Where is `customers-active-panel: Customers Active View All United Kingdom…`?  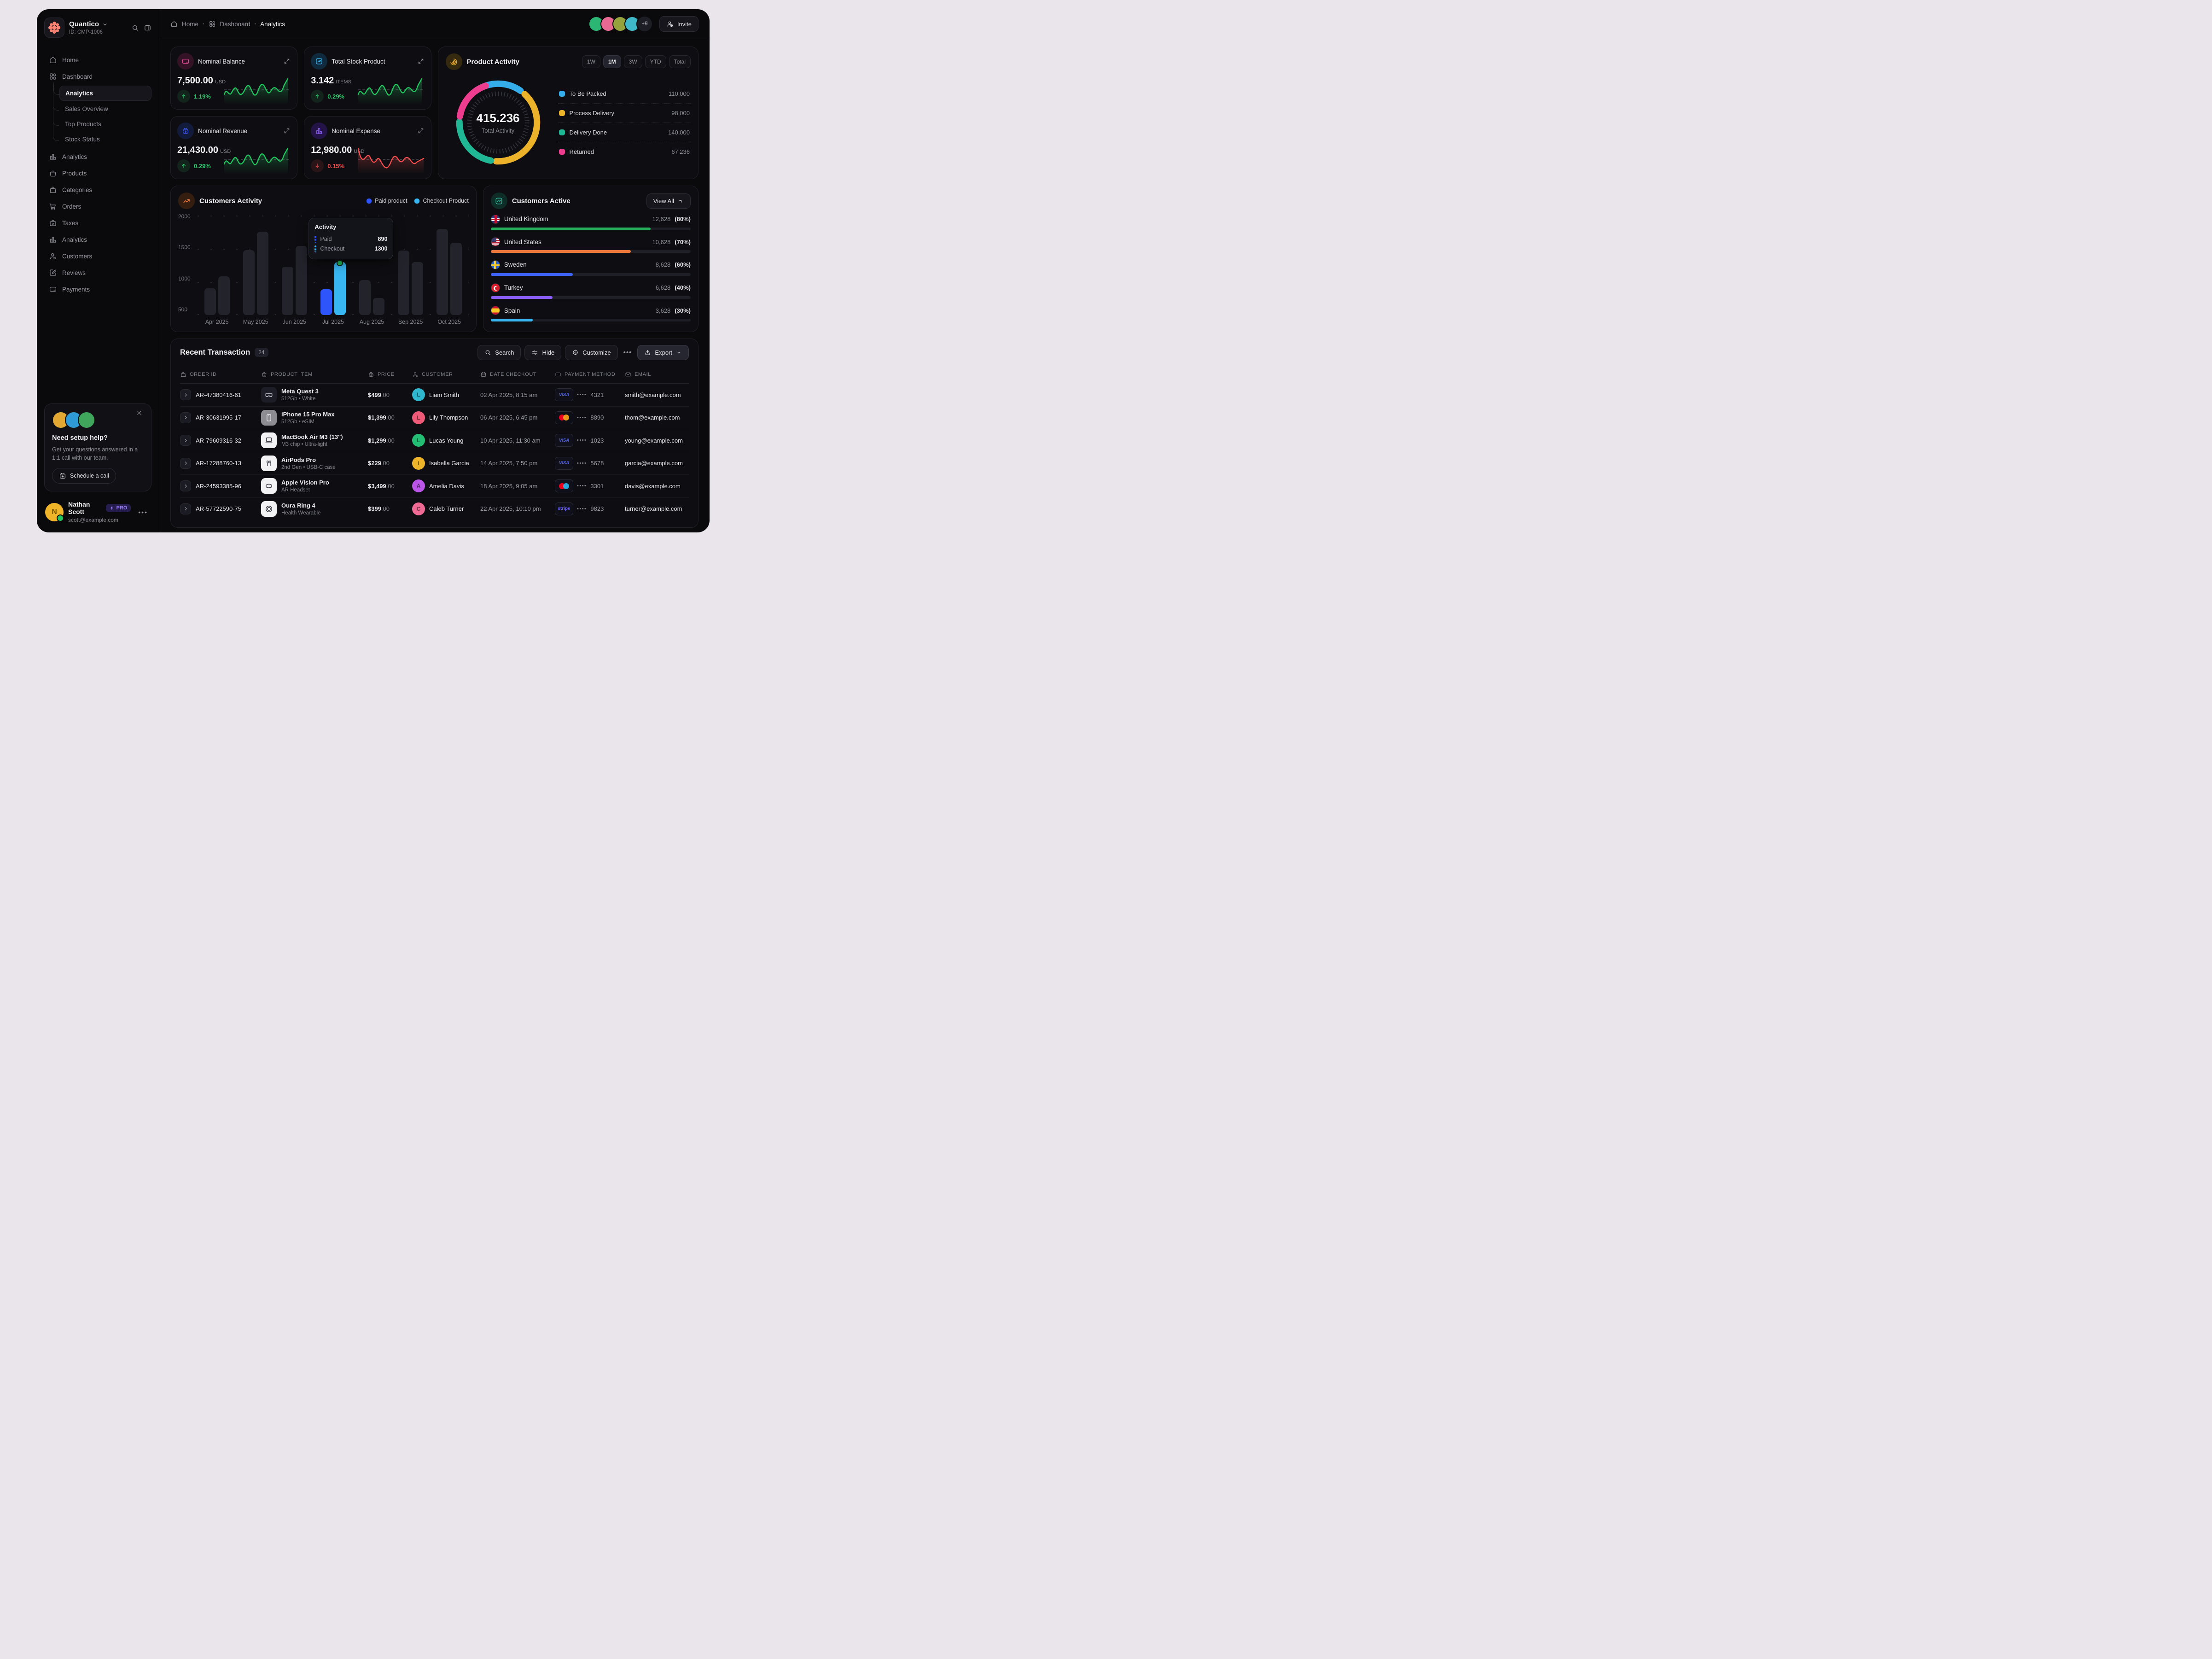
customers-active-panel: Customers Active View All United Kingdom… is located at coordinates (591, 259).